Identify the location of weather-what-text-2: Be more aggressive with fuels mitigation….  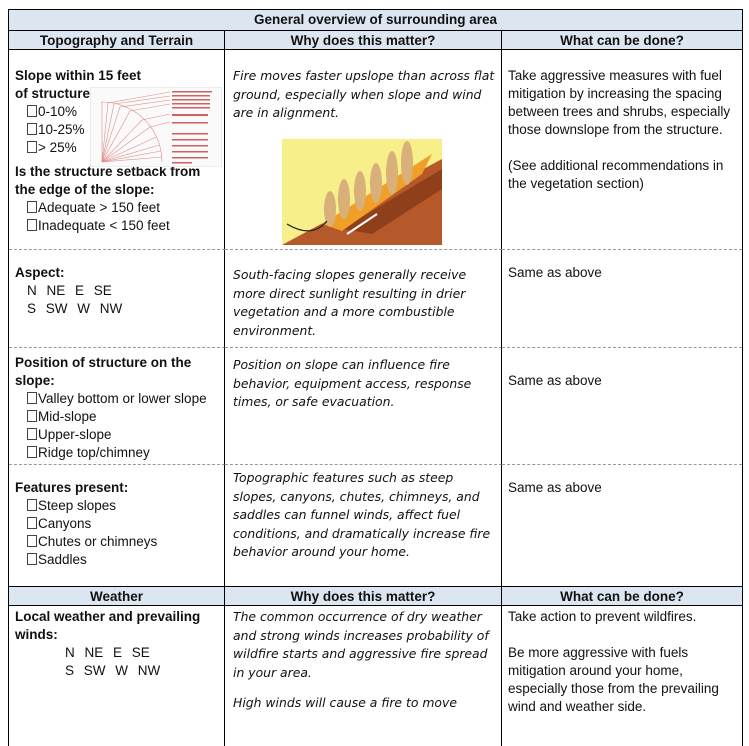
(613, 679).